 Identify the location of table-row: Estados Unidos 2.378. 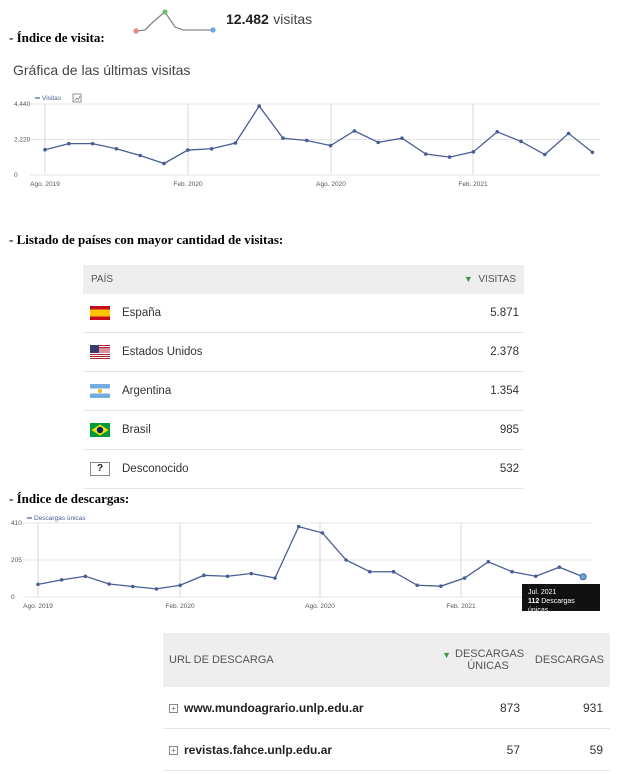
(303, 352).